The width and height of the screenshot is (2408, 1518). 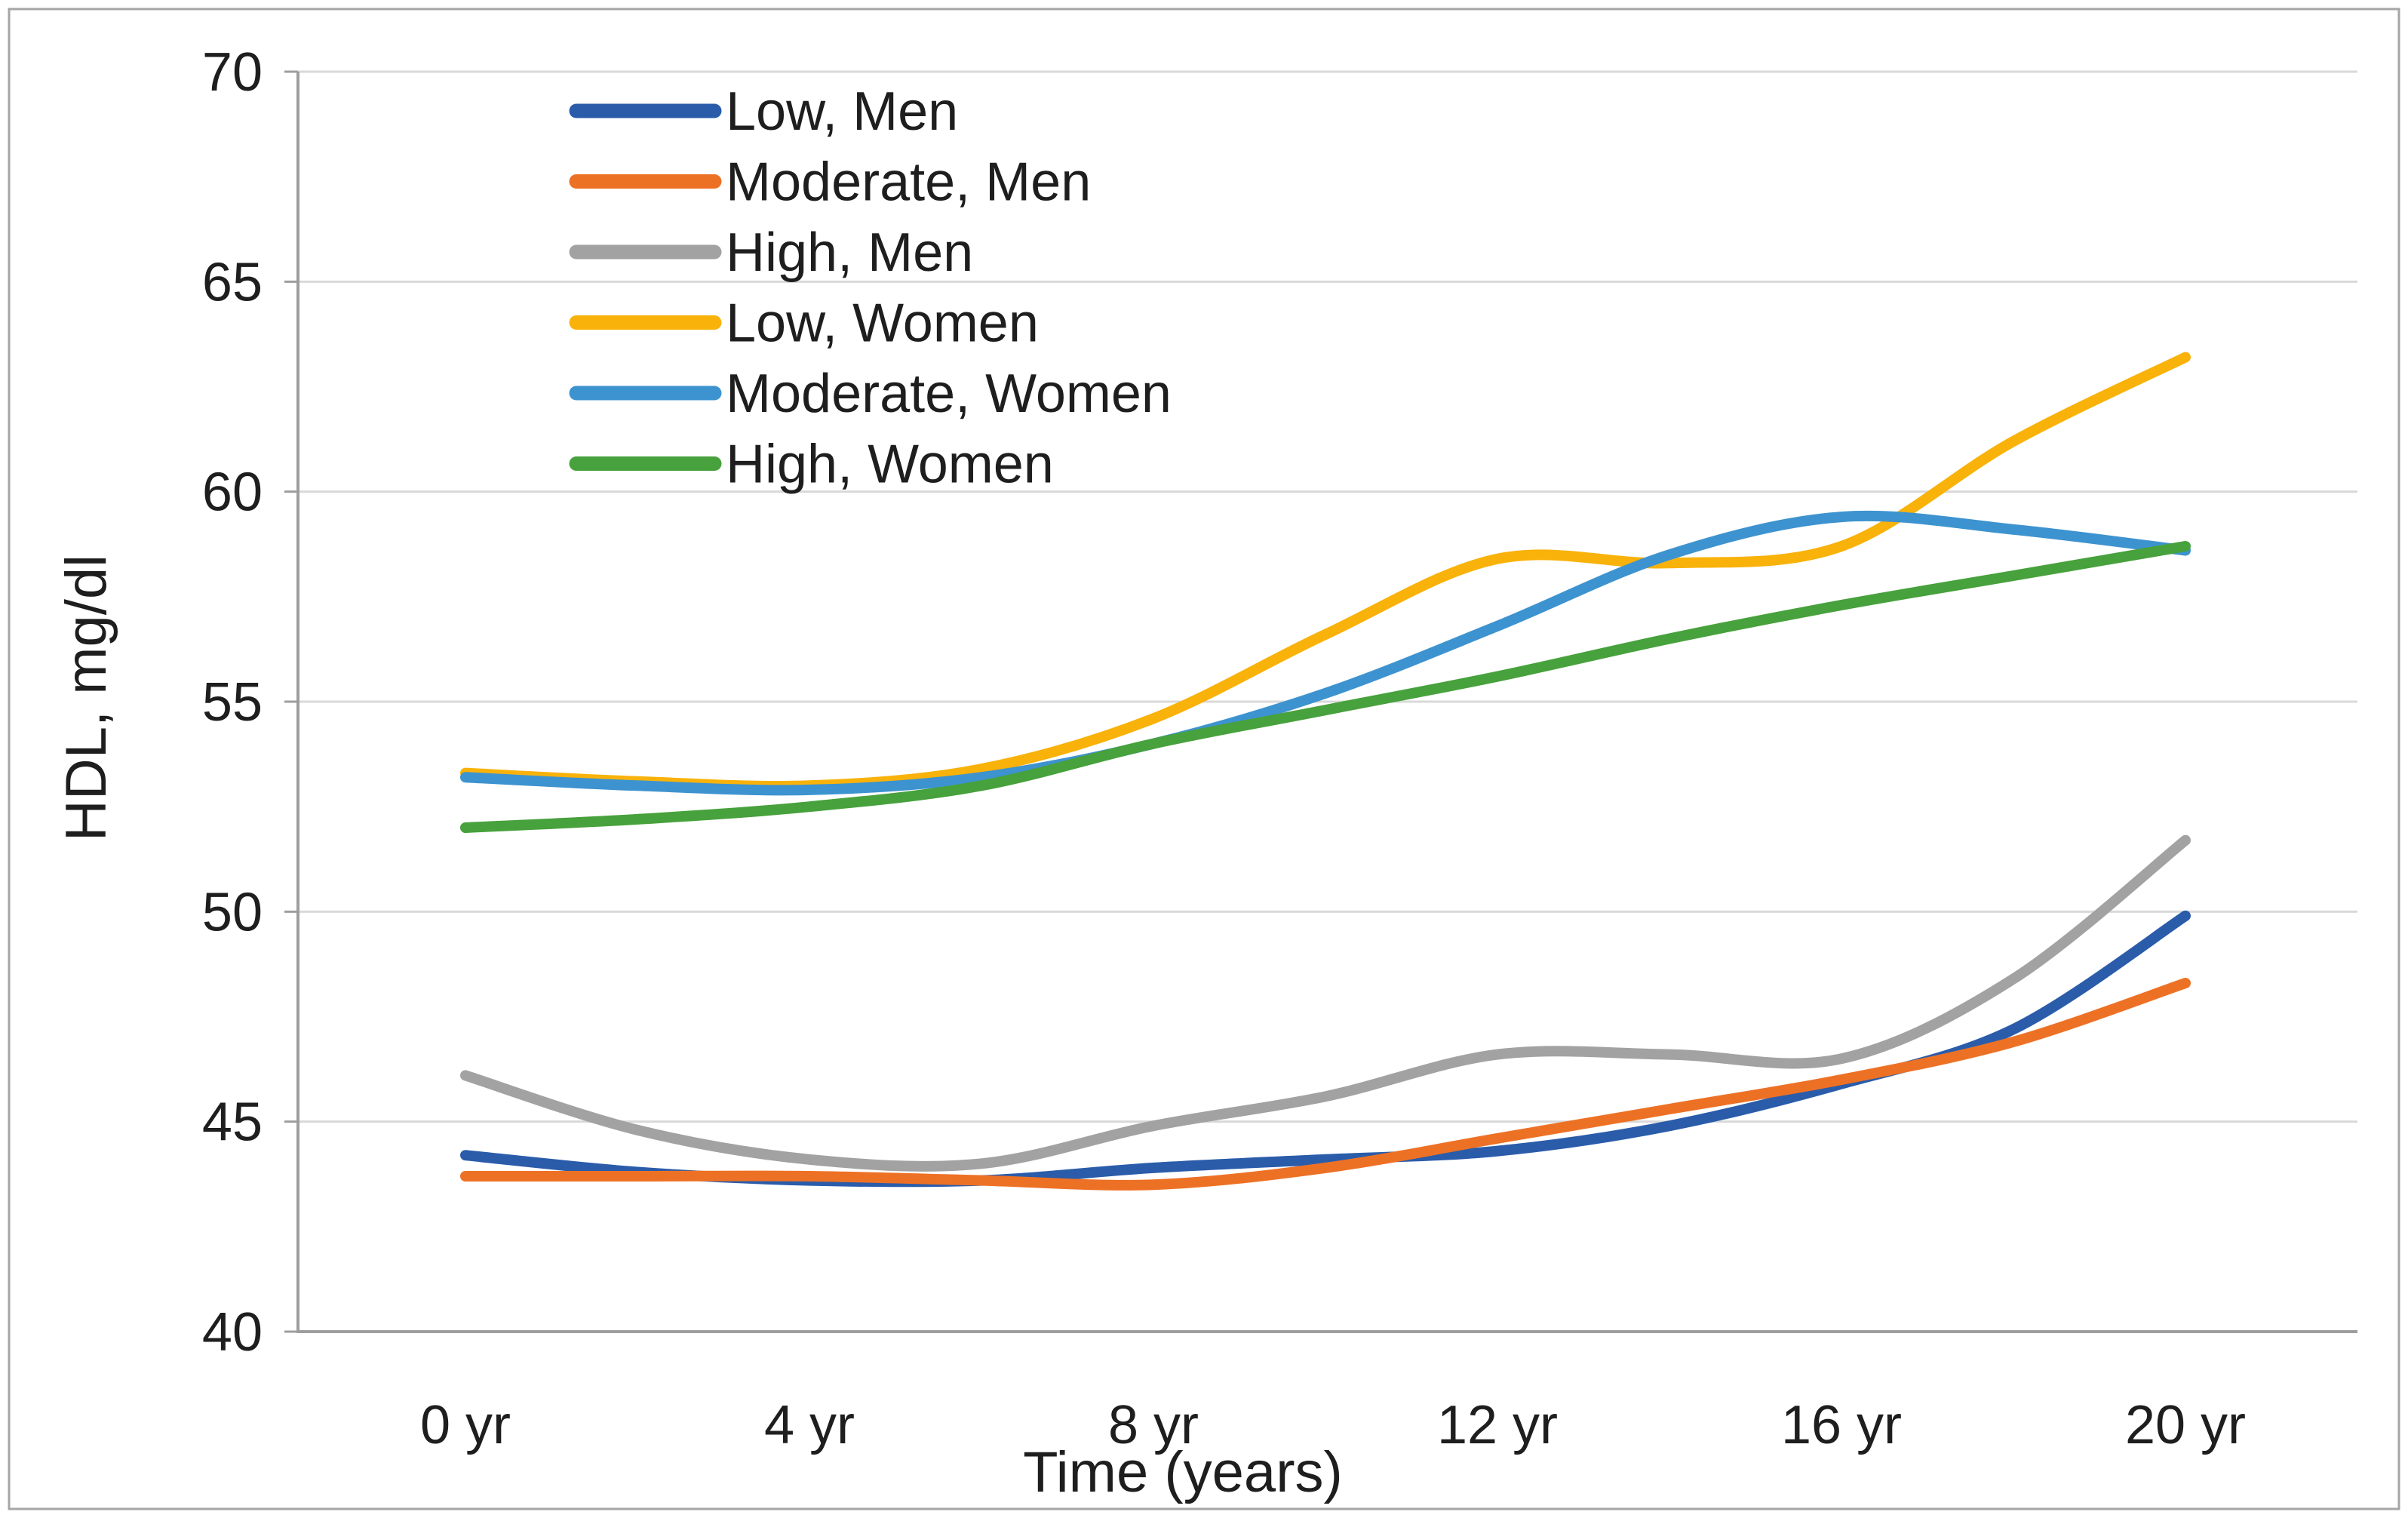 I want to click on y-tick-label-70: 70, so click(x=232, y=72).